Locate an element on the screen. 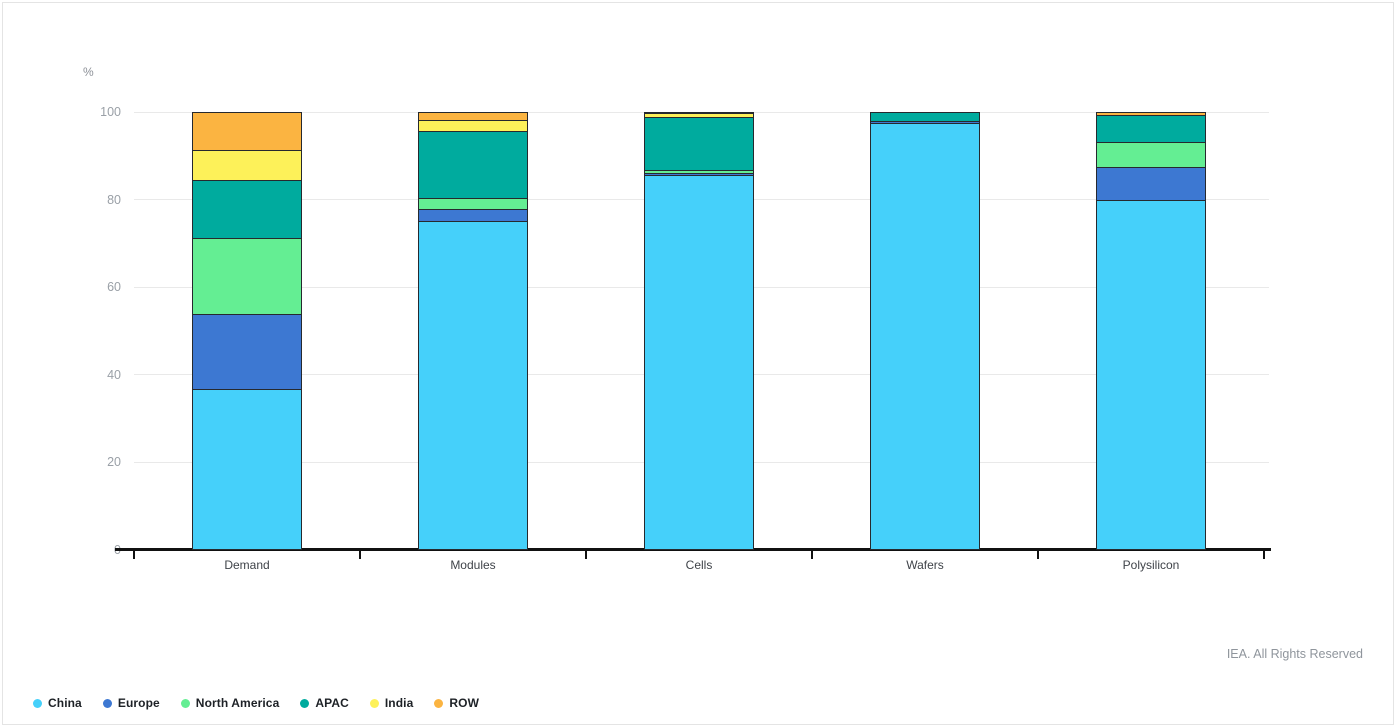 The width and height of the screenshot is (1396, 727). bar-demand is located at coordinates (247, 331).